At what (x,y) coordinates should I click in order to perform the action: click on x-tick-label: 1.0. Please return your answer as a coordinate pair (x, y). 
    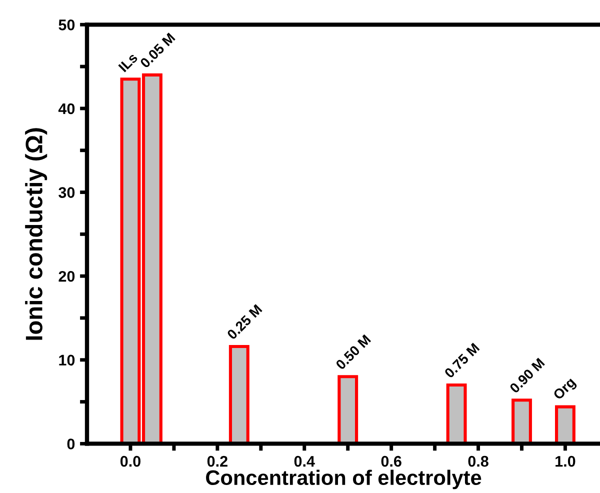
    Looking at the image, I should click on (566, 461).